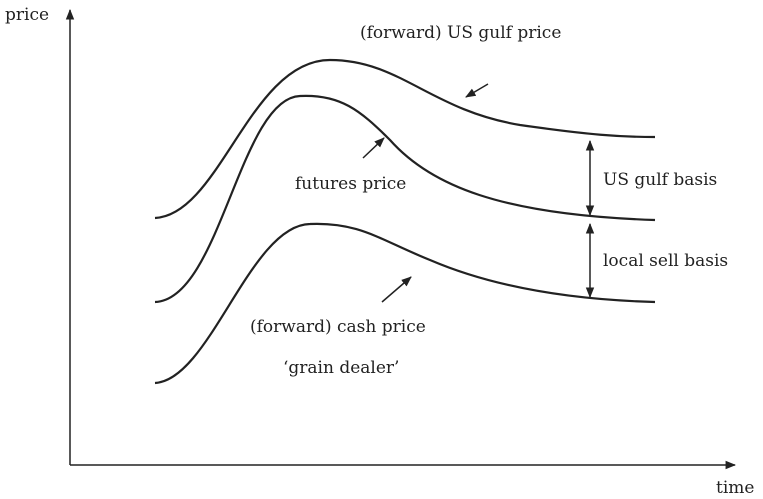 The width and height of the screenshot is (763, 499). I want to click on basis-label: local sell basis, so click(665, 261).